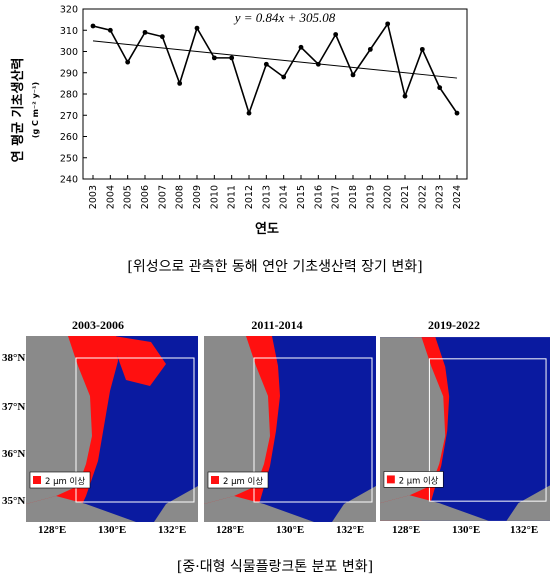  Describe the element at coordinates (69, 52) in the screenshot. I see `y-tick-label: 300` at that location.